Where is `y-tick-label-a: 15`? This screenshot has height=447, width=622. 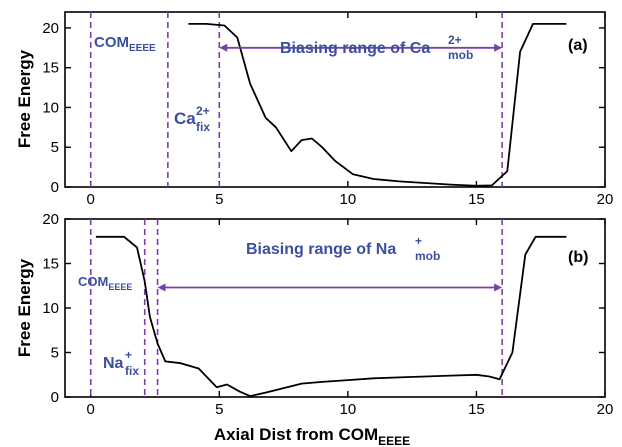 y-tick-label-a: 15 is located at coordinates (50, 68).